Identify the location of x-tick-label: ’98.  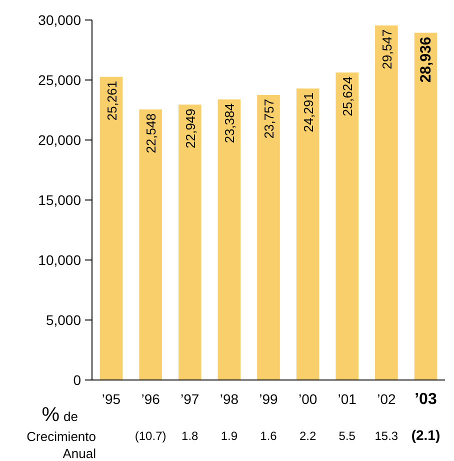
(229, 399).